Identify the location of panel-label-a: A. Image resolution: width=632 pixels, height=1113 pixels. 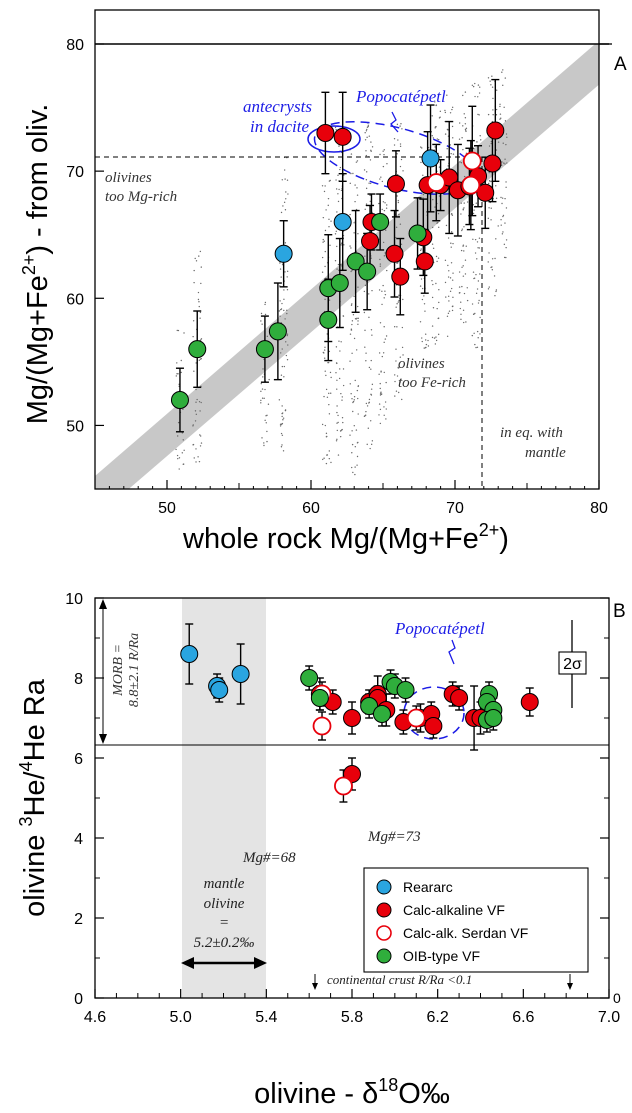
(620, 64).